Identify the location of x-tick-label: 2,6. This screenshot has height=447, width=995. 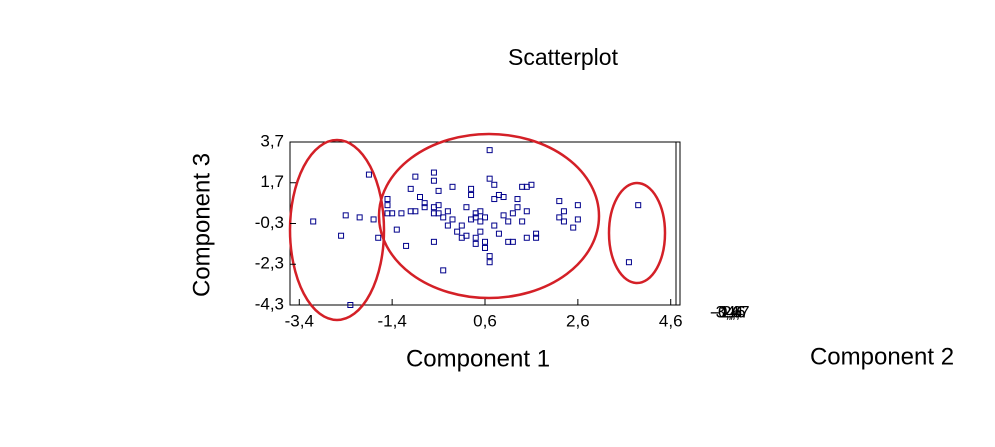
(578, 320).